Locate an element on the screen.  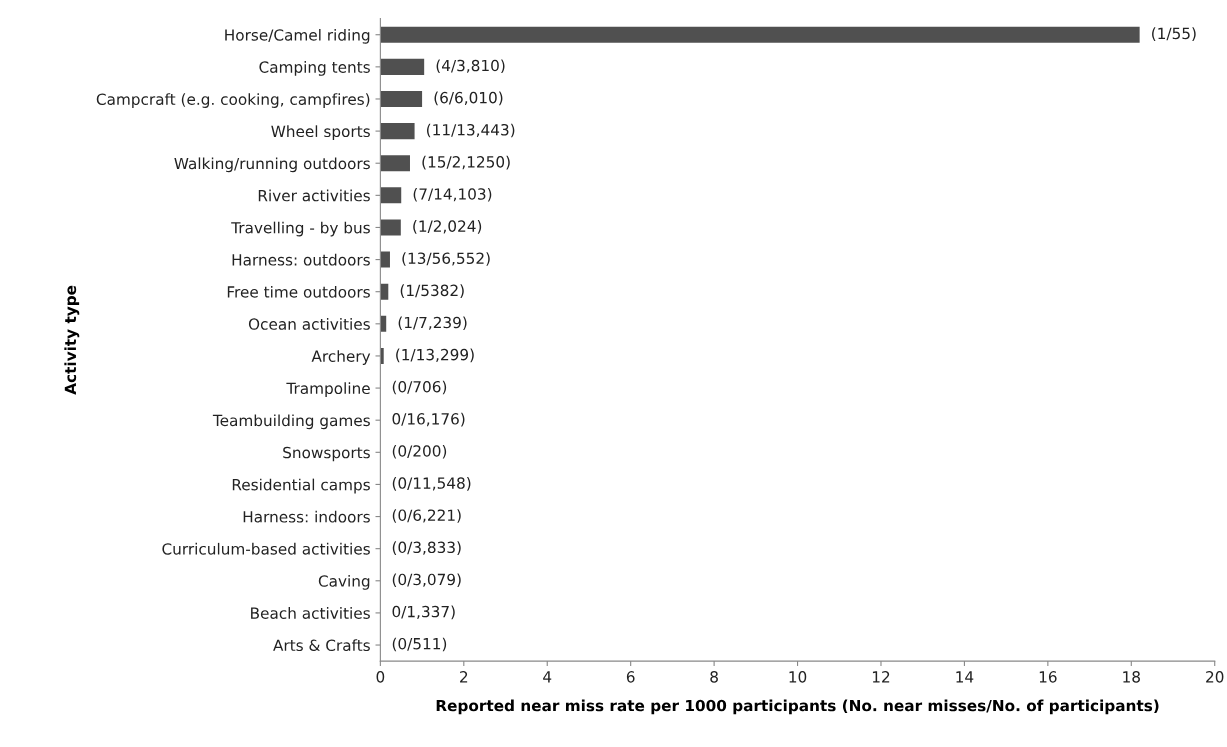
x-tick-label: 12 is located at coordinates (881, 677).